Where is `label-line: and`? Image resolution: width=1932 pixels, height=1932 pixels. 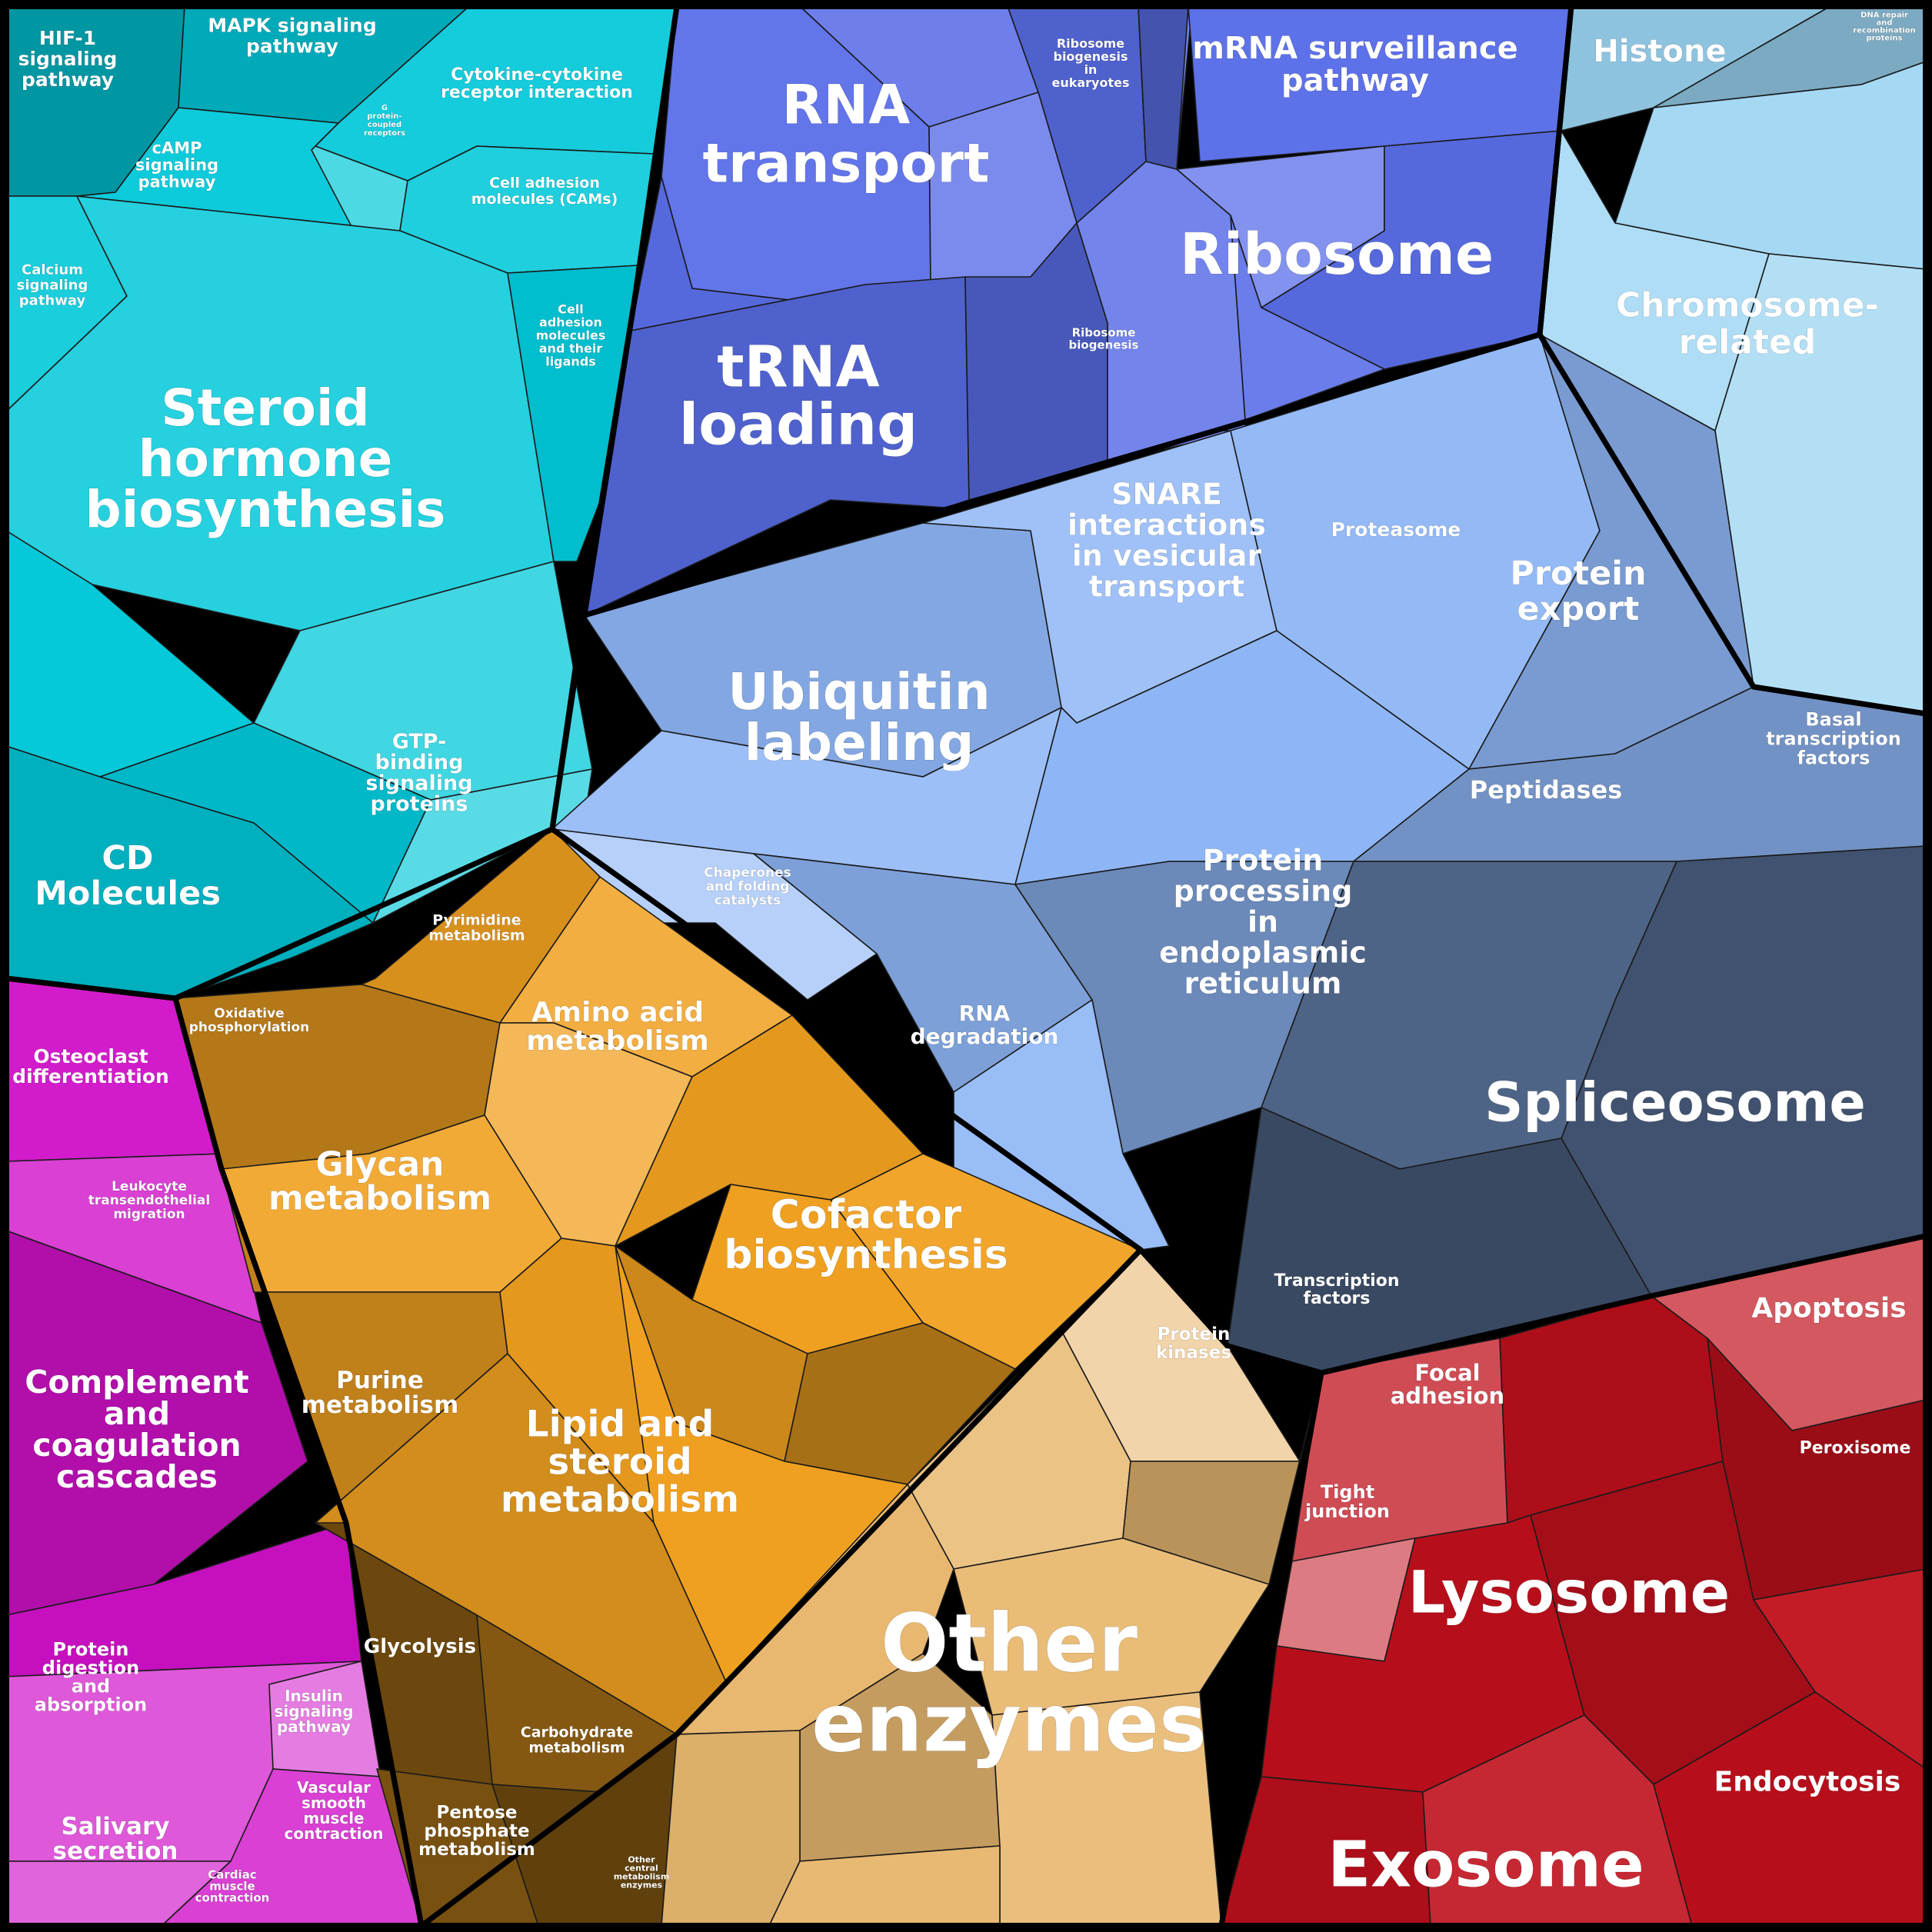
label-line: and is located at coordinates (1884, 23).